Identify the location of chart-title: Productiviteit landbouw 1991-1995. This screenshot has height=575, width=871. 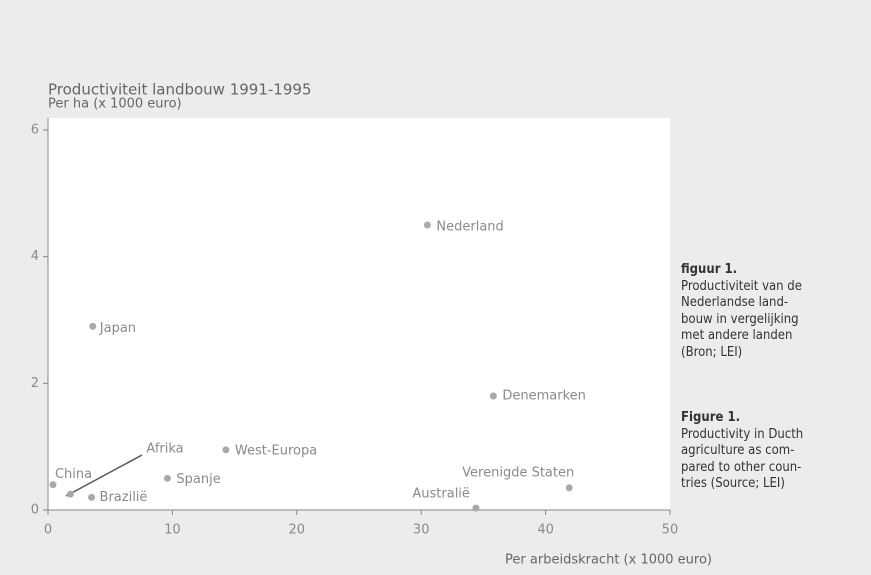
(179, 90).